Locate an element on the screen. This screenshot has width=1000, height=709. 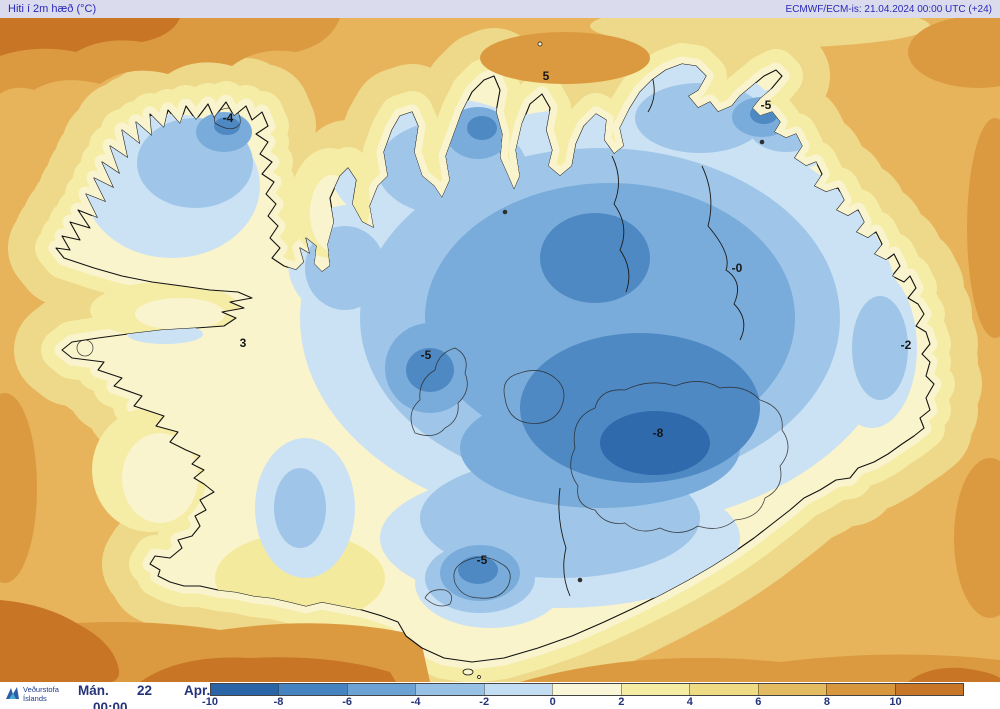
forecast-time: 00:00 is located at coordinates (110, 704).